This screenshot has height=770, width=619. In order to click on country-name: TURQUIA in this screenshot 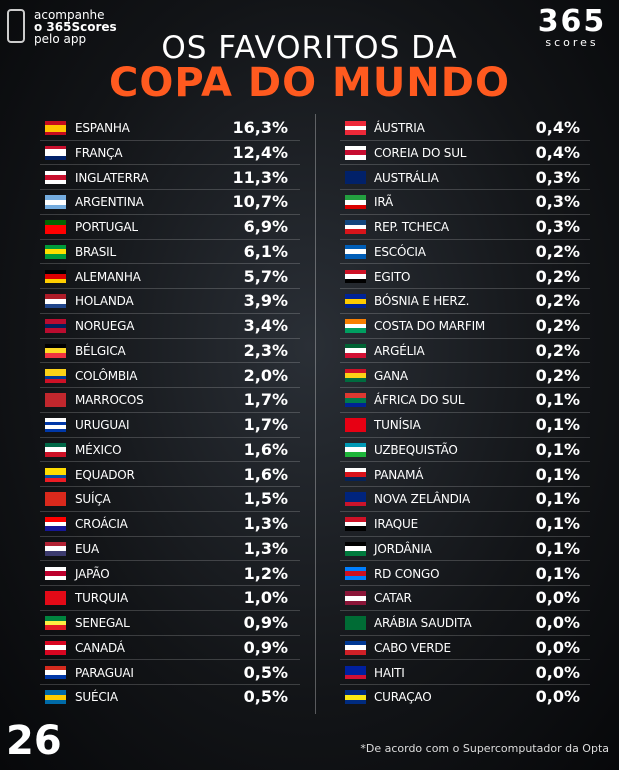, I will do `click(102, 598)`.